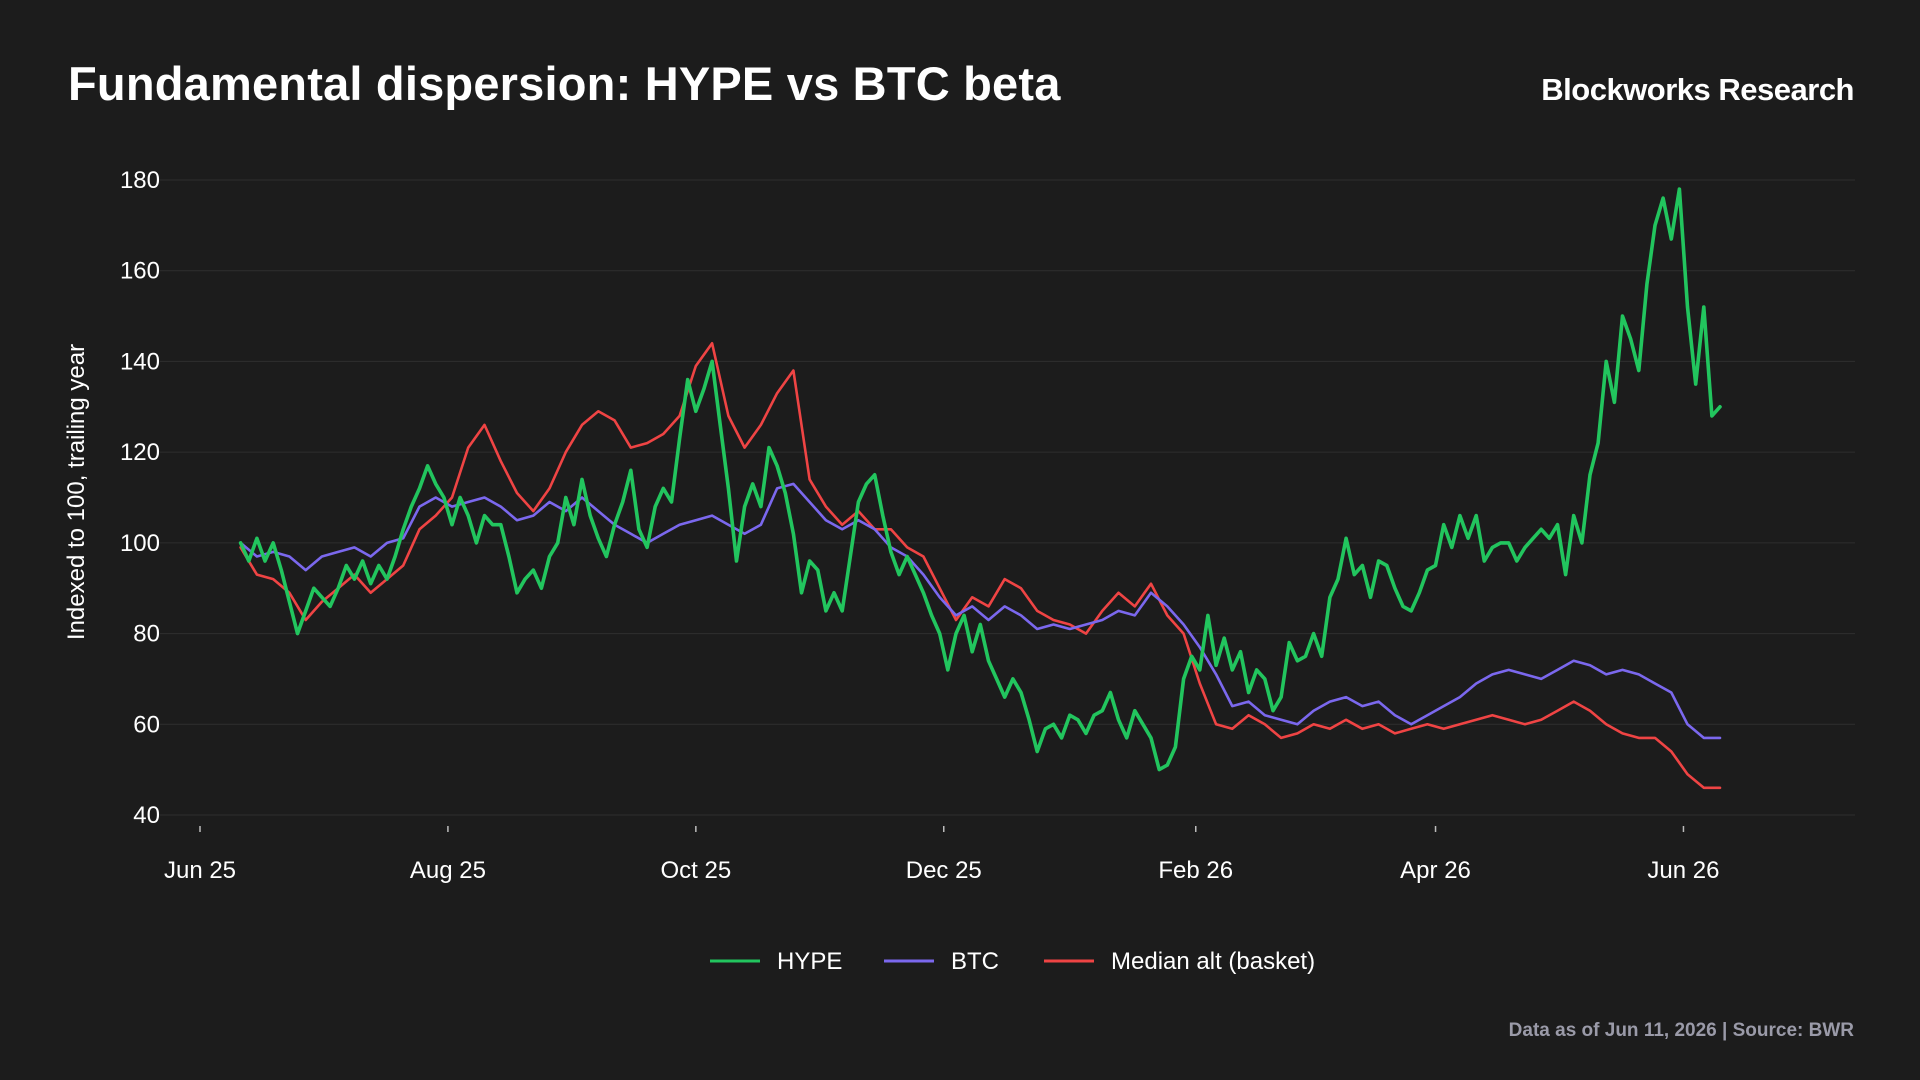  Describe the element at coordinates (146, 724) in the screenshot. I see `y-tick-label: 60` at that location.